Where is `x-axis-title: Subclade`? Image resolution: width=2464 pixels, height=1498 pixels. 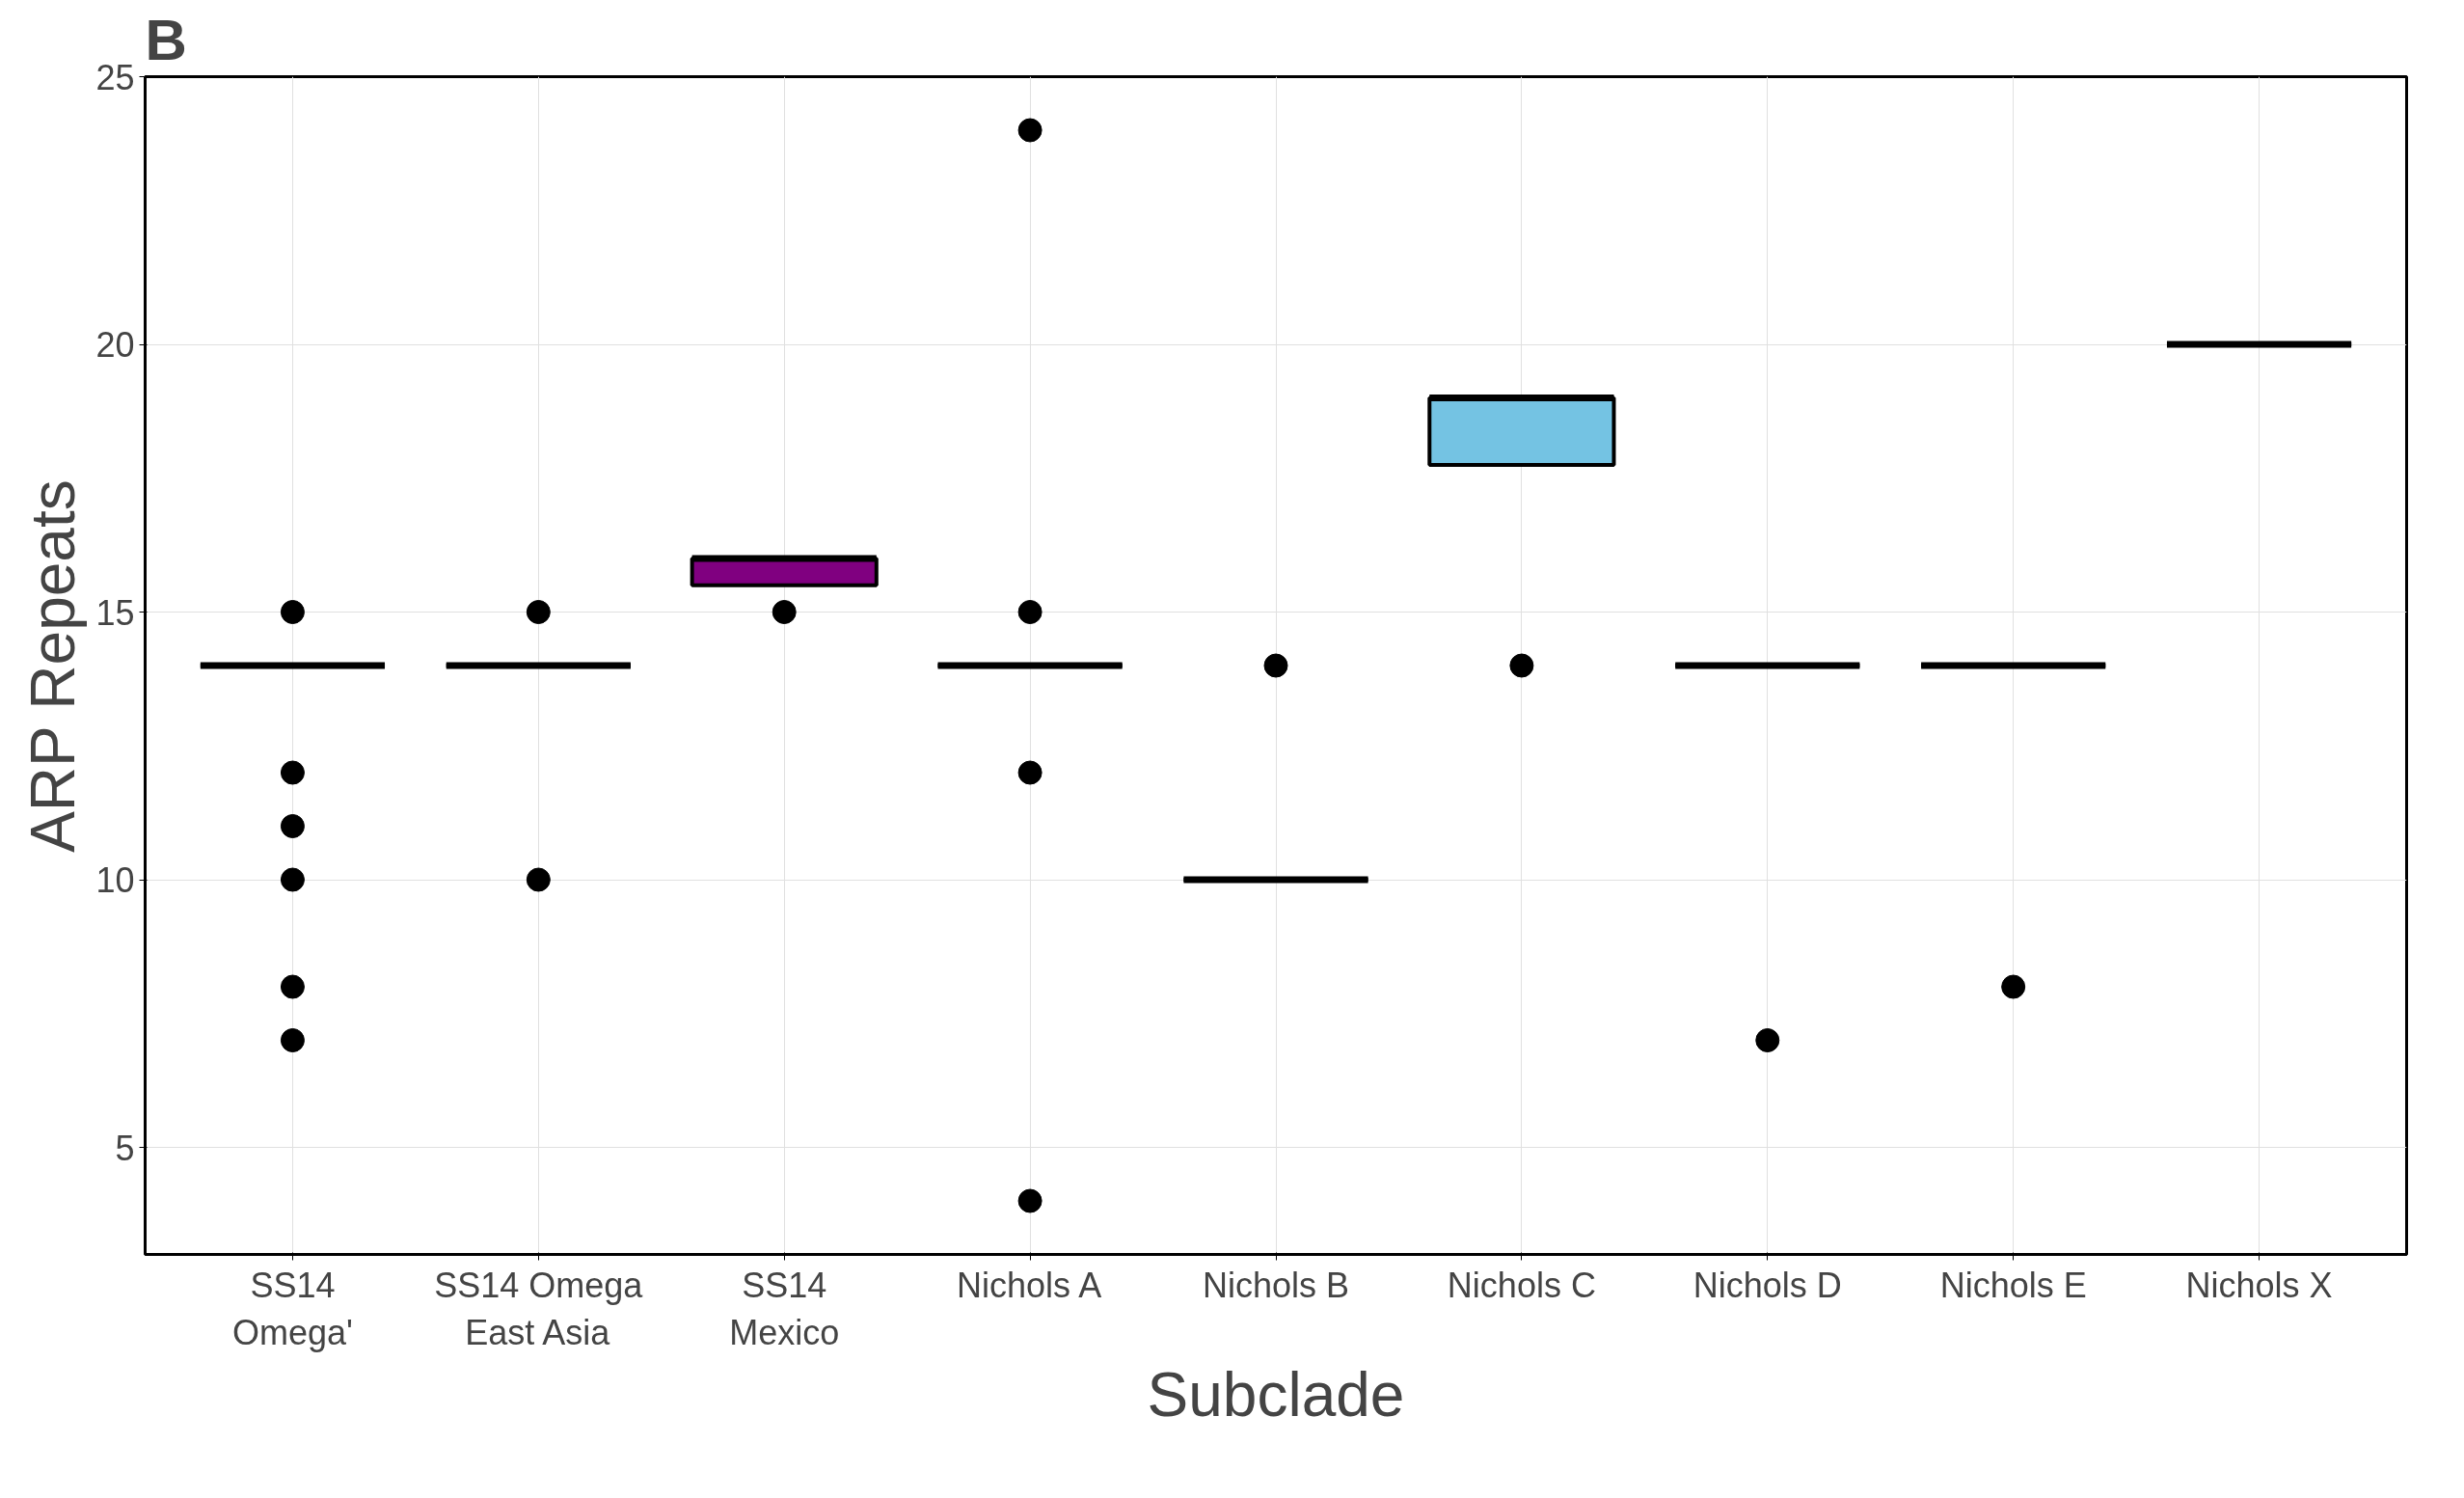
x-axis-title: Subclade is located at coordinates (1276, 1395).